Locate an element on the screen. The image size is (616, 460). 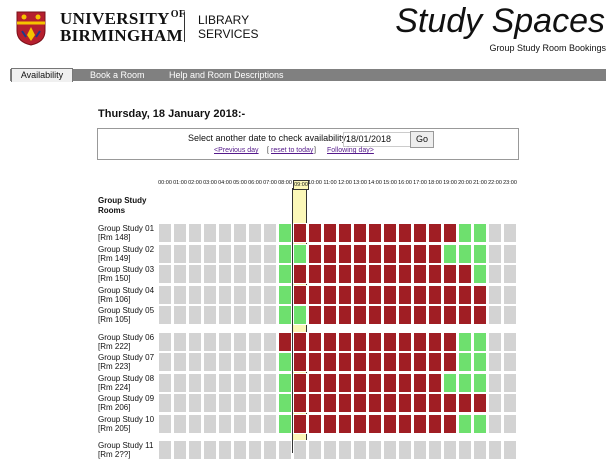
room-name: Group Study 07 is located at coordinates (126, 357).